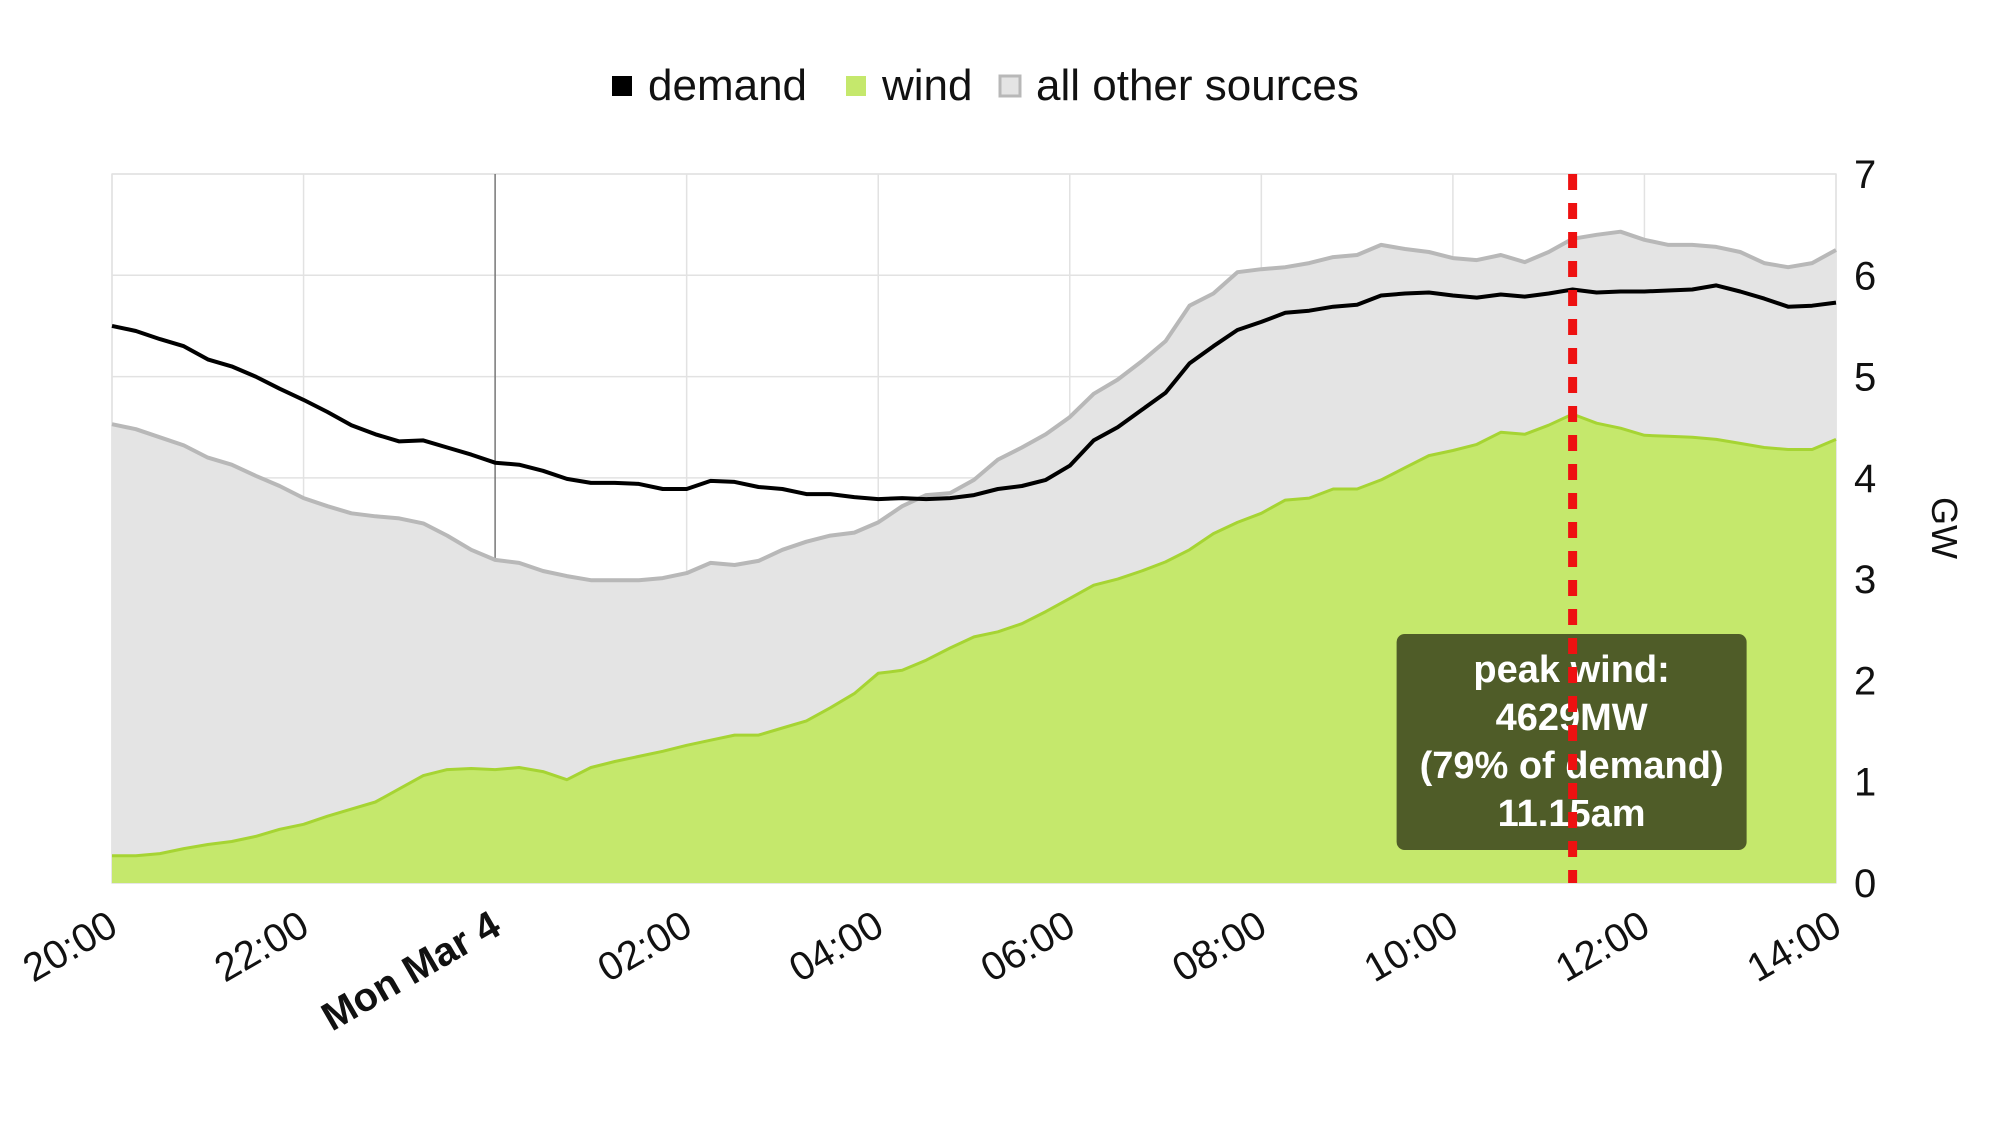 Image resolution: width=1999 pixels, height=1125 pixels. I want to click on y-tick-label: 3, so click(1865, 580).